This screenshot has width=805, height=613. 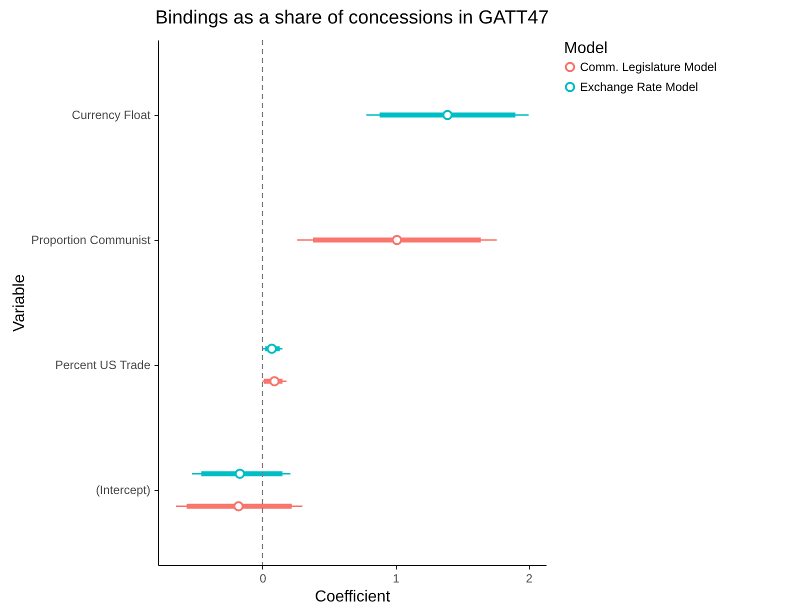 I want to click on legend-title: Model, so click(x=586, y=48).